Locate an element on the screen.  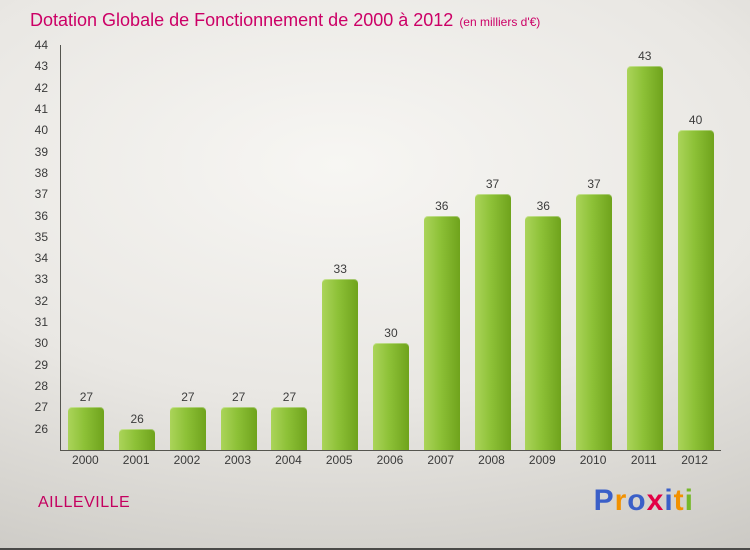
y-tick-label: 29 is located at coordinates (41, 364).